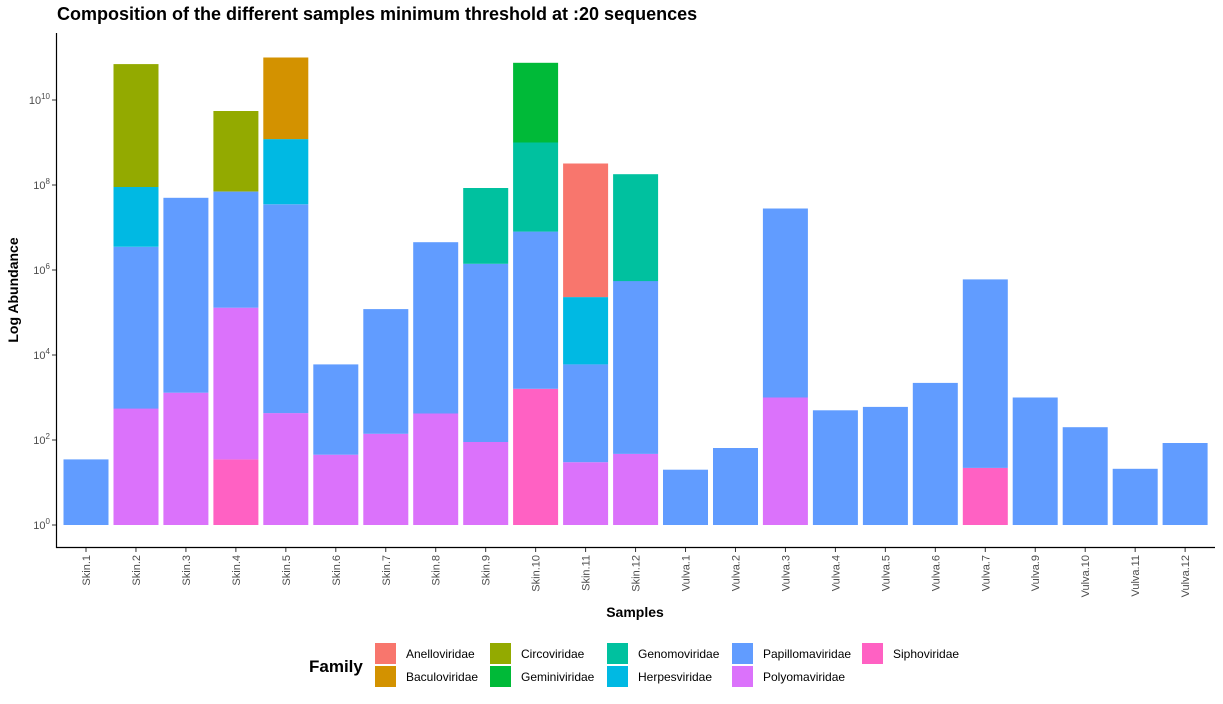 This screenshot has height=704, width=1223. What do you see at coordinates (926, 653) in the screenshot?
I see `legend-label: Siphoviridae` at bounding box center [926, 653].